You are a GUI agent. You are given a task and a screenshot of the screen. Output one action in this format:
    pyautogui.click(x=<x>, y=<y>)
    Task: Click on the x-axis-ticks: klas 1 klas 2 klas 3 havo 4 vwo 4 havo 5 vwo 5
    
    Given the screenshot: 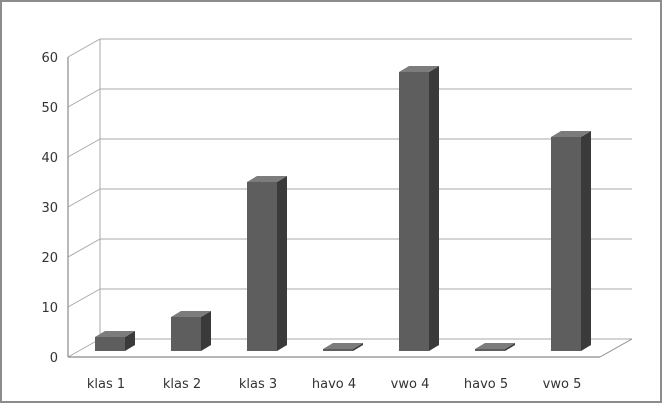 What is the action you would take?
    pyautogui.click(x=334, y=384)
    